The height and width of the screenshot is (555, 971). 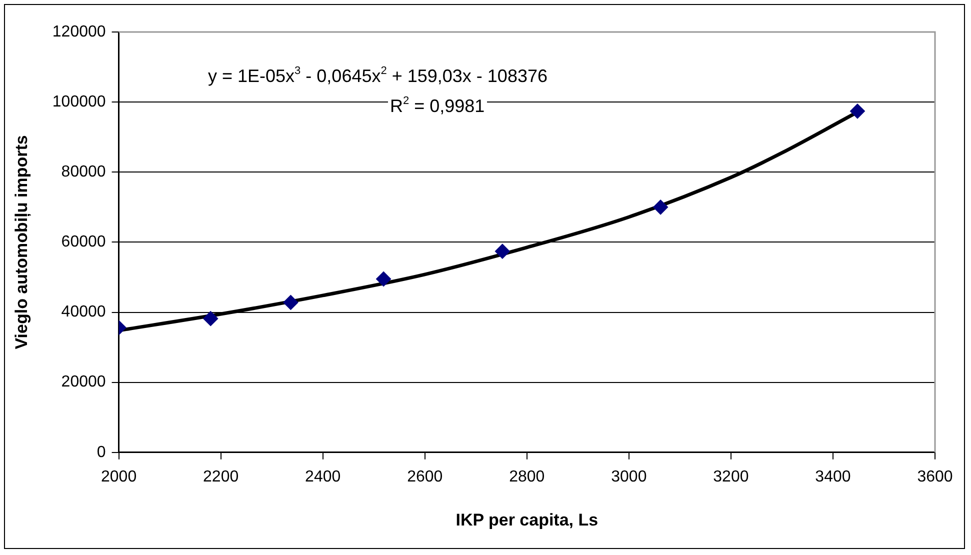 What do you see at coordinates (527, 477) in the screenshot?
I see `x-tick-label: 2800` at bounding box center [527, 477].